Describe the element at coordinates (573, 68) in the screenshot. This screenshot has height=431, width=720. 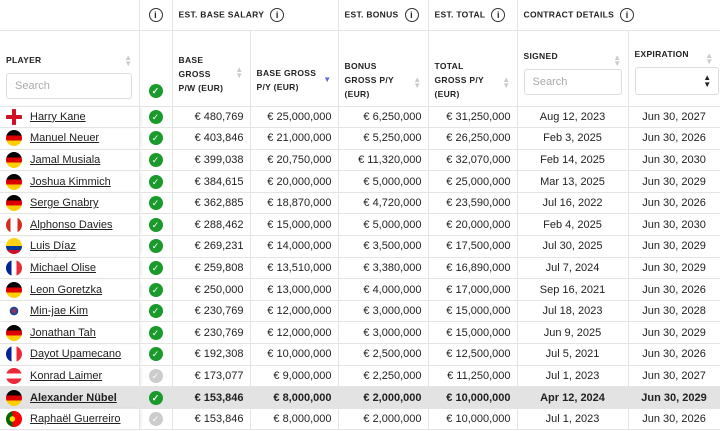
I see `col-signed: SIGNED ▲ ▼ Search` at that location.